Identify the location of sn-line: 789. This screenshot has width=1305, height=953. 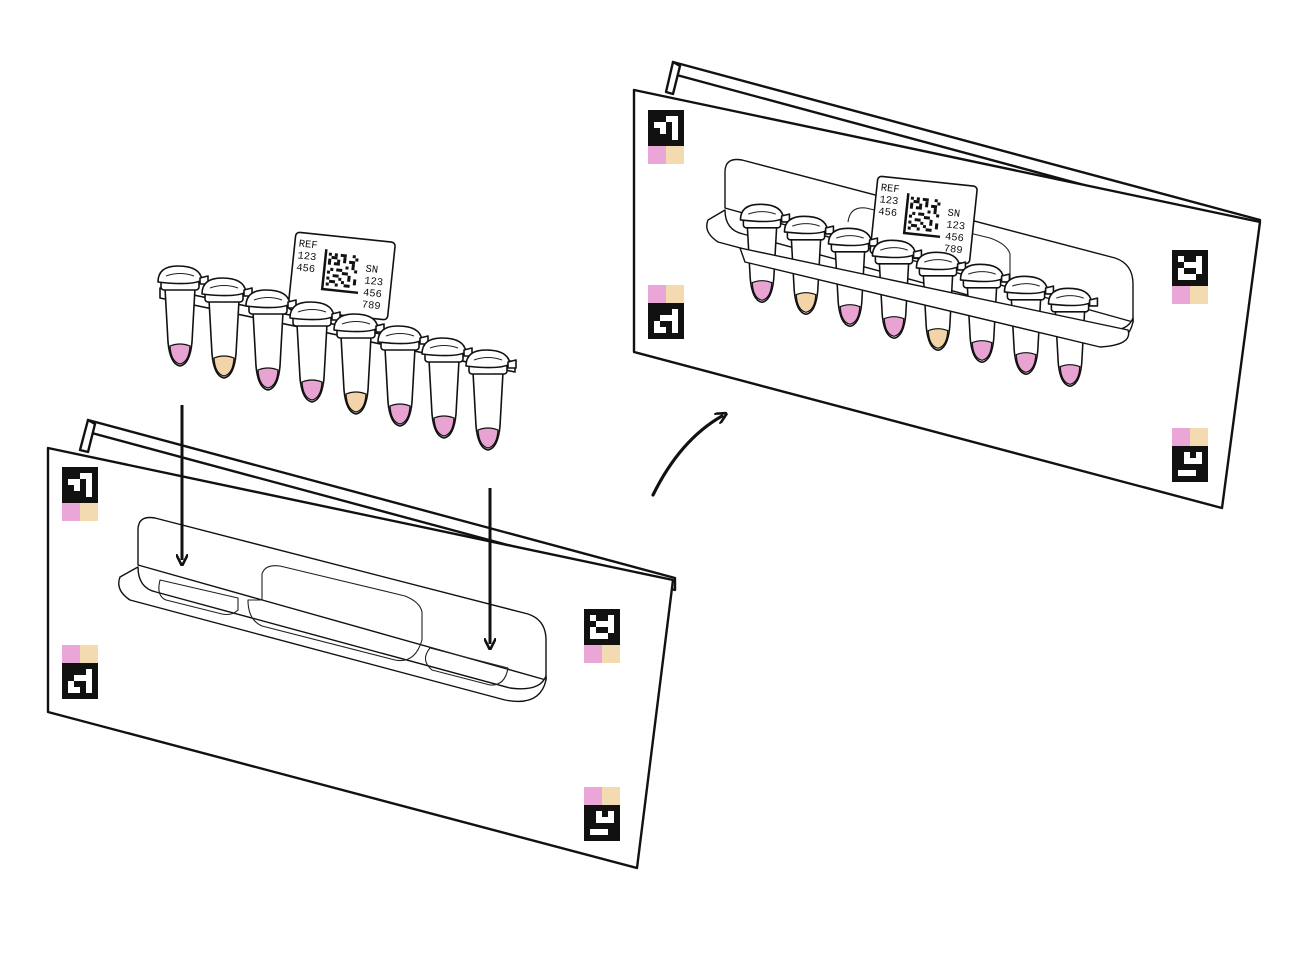
(371, 306).